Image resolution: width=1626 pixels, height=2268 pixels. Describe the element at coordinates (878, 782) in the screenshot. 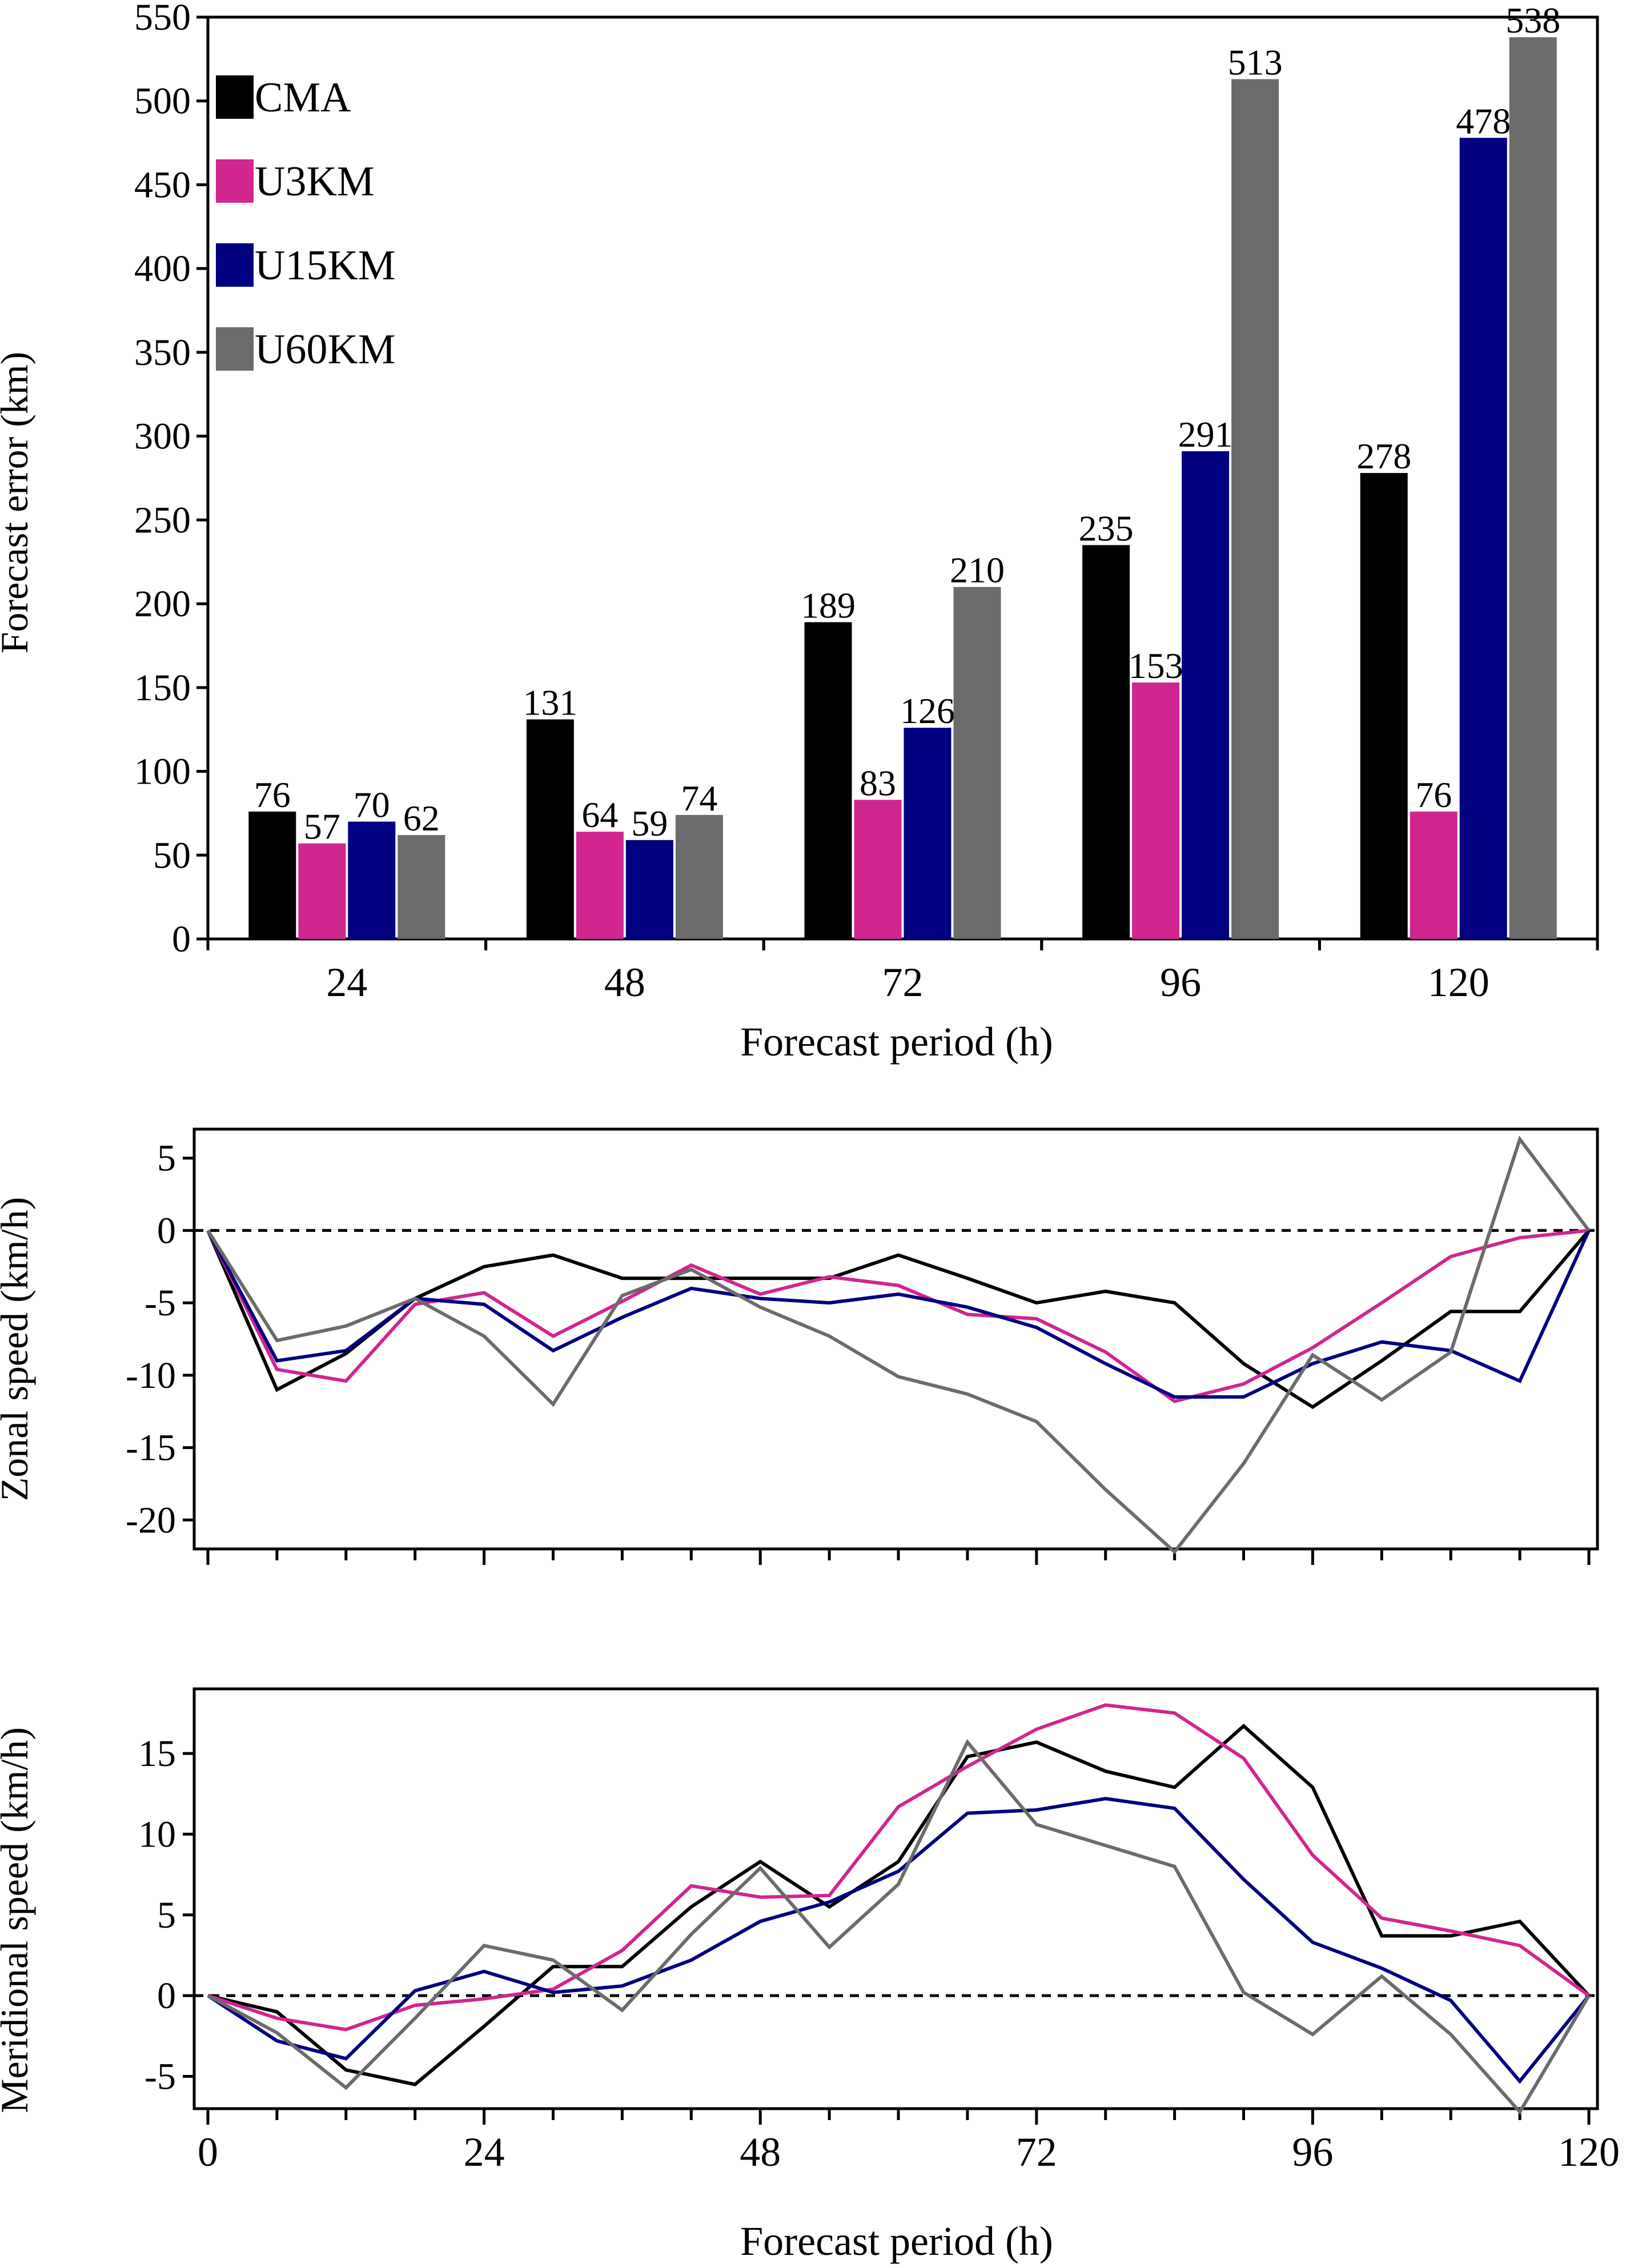

I see `bar-value-label: 83` at that location.